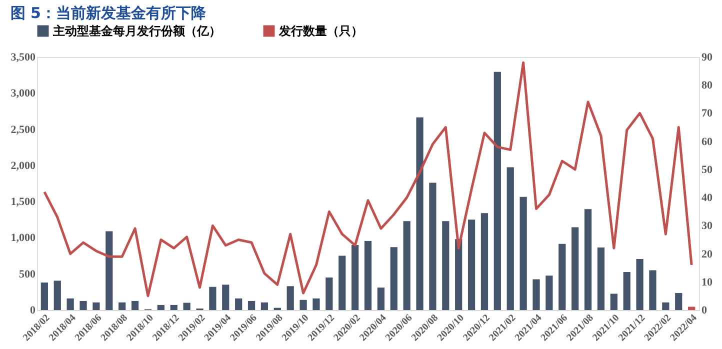 Image resolution: width=722 pixels, height=349 pixels. I want to click on y2-tick-label: 80, so click(707, 86).